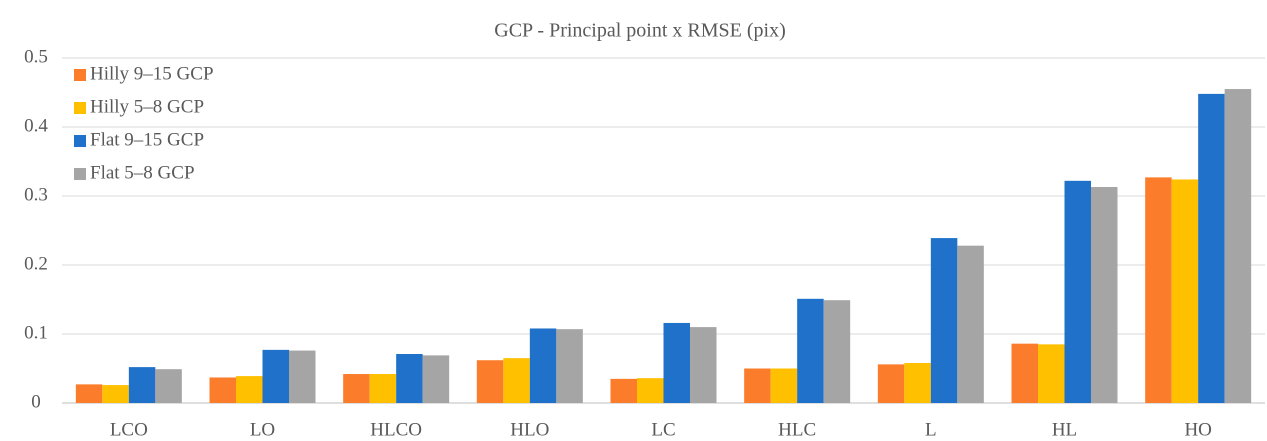 Image resolution: width=1267 pixels, height=441 pixels. I want to click on x-tick-label: LCO, so click(129, 429).